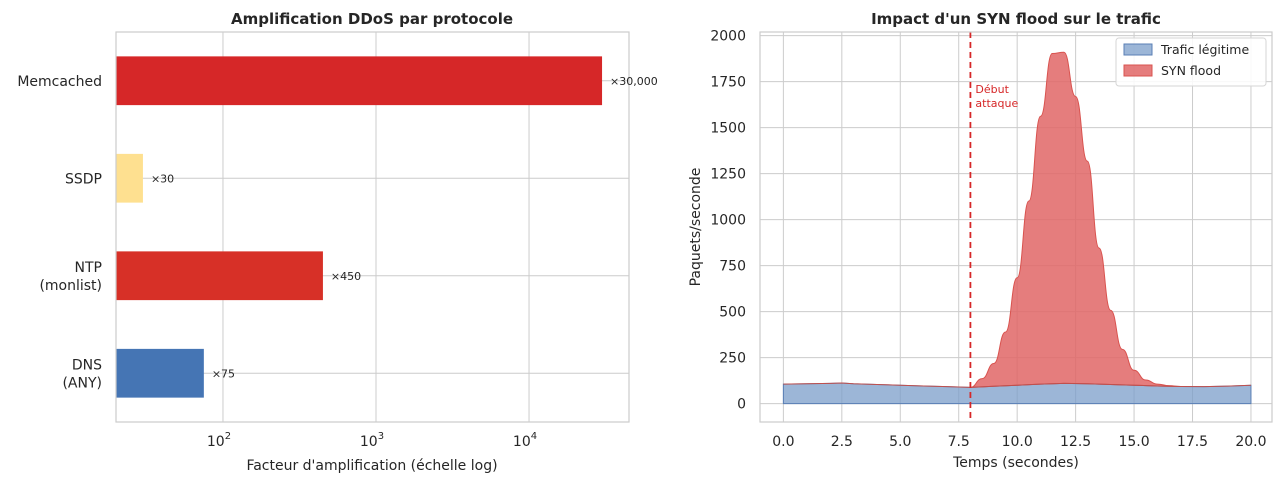 Image resolution: width=1284 pixels, height=488 pixels. I want to click on right-y-tick-label: 1250, so click(728, 175).